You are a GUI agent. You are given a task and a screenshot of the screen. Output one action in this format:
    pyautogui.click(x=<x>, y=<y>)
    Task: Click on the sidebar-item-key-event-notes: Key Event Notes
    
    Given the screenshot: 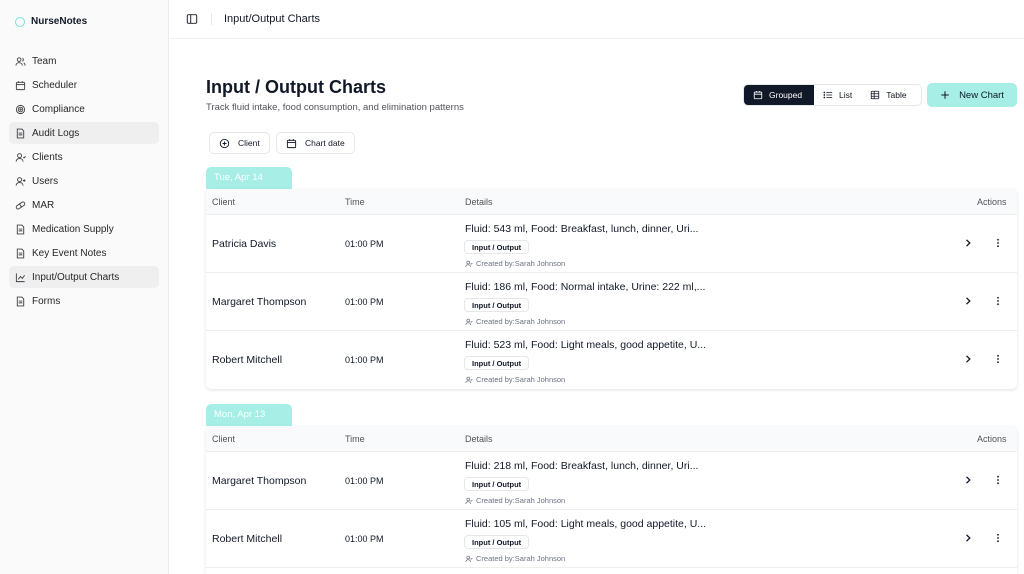 What is the action you would take?
    pyautogui.click(x=84, y=253)
    